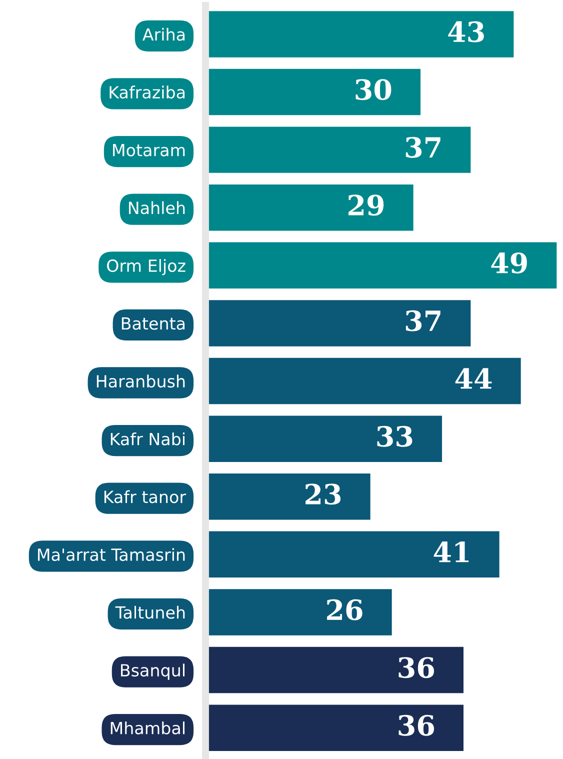  What do you see at coordinates (366, 205) in the screenshot?
I see `data-label: 29` at bounding box center [366, 205].